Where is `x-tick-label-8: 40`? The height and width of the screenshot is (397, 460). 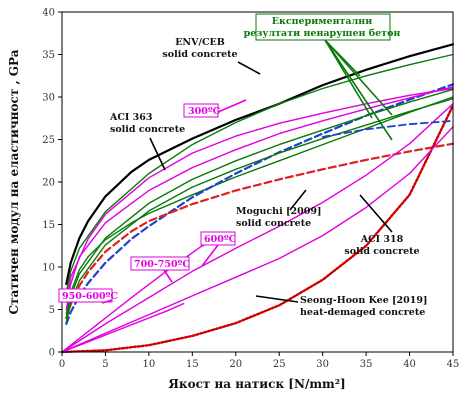 x-tick-label-8: 40 is located at coordinates (409, 364).